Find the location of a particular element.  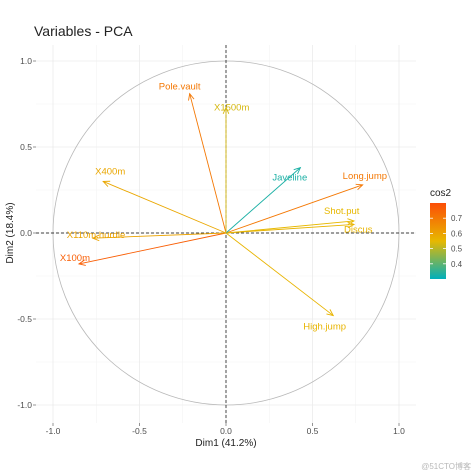

arrowhead-discus is located at coordinates (351, 225).